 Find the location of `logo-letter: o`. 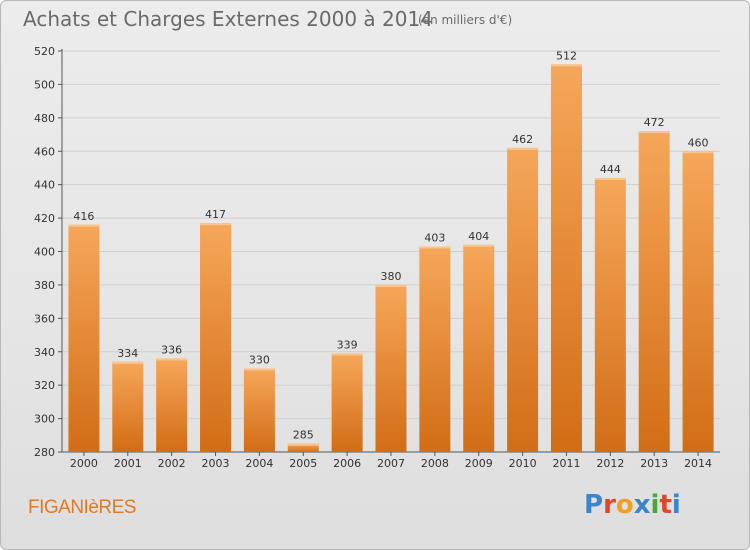

logo-letter: o is located at coordinates (624, 505).